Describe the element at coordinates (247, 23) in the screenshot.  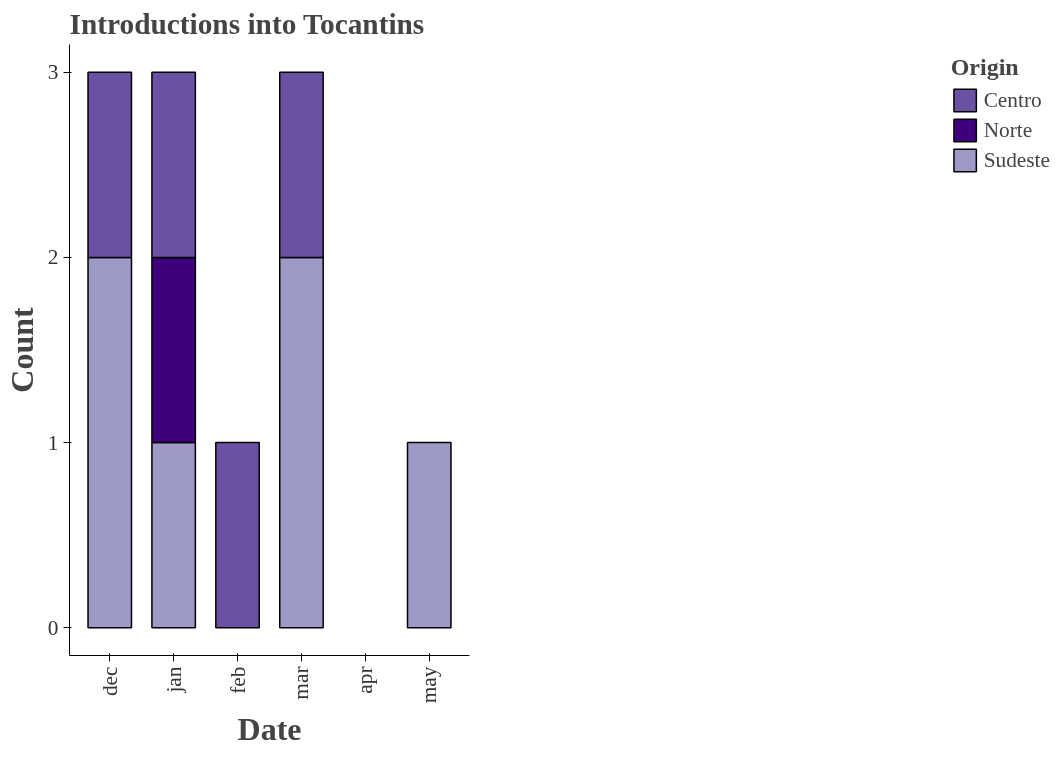
I see `chart-title: Introductions into Tocantins` at that location.